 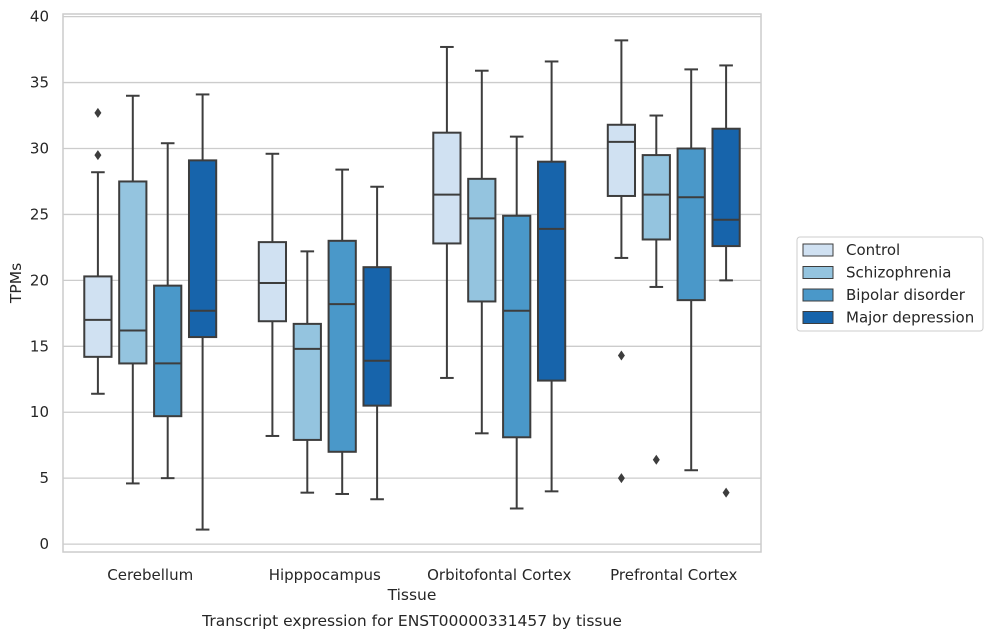 I want to click on x-tick-label: Prefrontal Cortex, so click(x=673, y=575).